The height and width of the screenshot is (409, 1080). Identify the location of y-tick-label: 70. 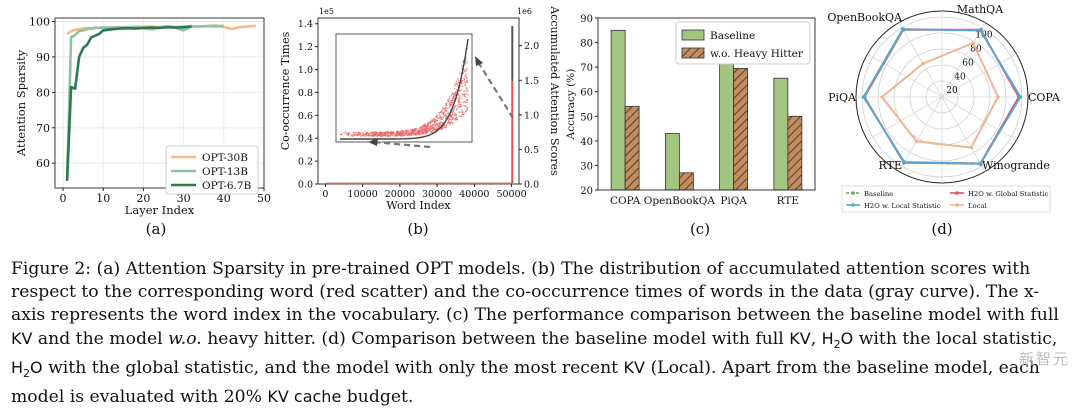
(43, 128).